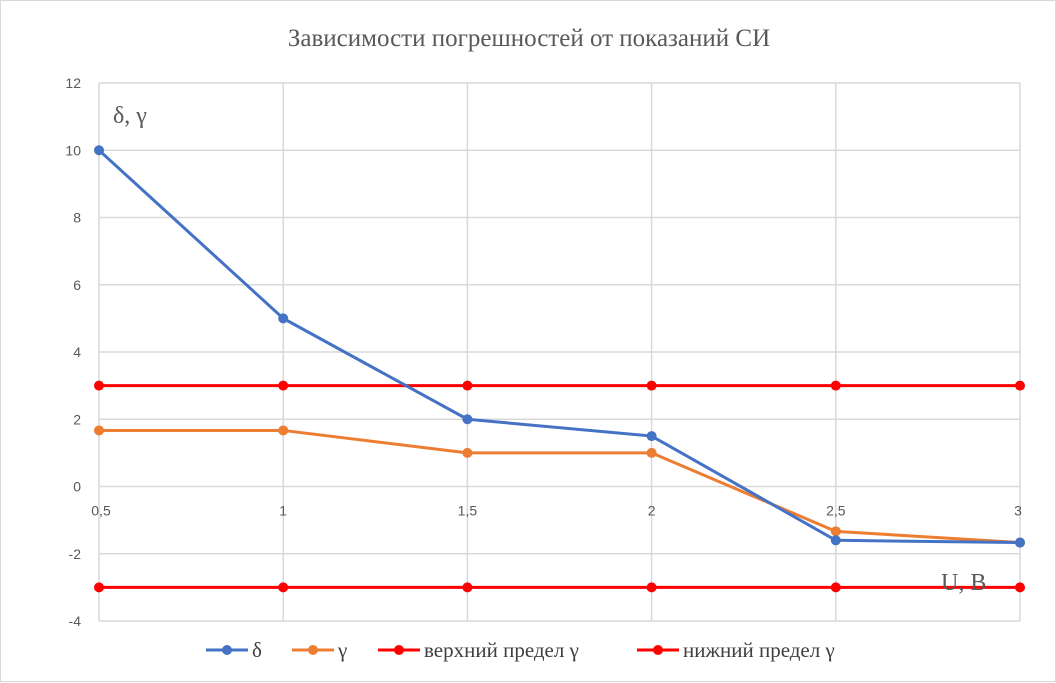 This screenshot has width=1056, height=683. Describe the element at coordinates (319, 650) in the screenshot. I see `legend-item-1: γ` at that location.